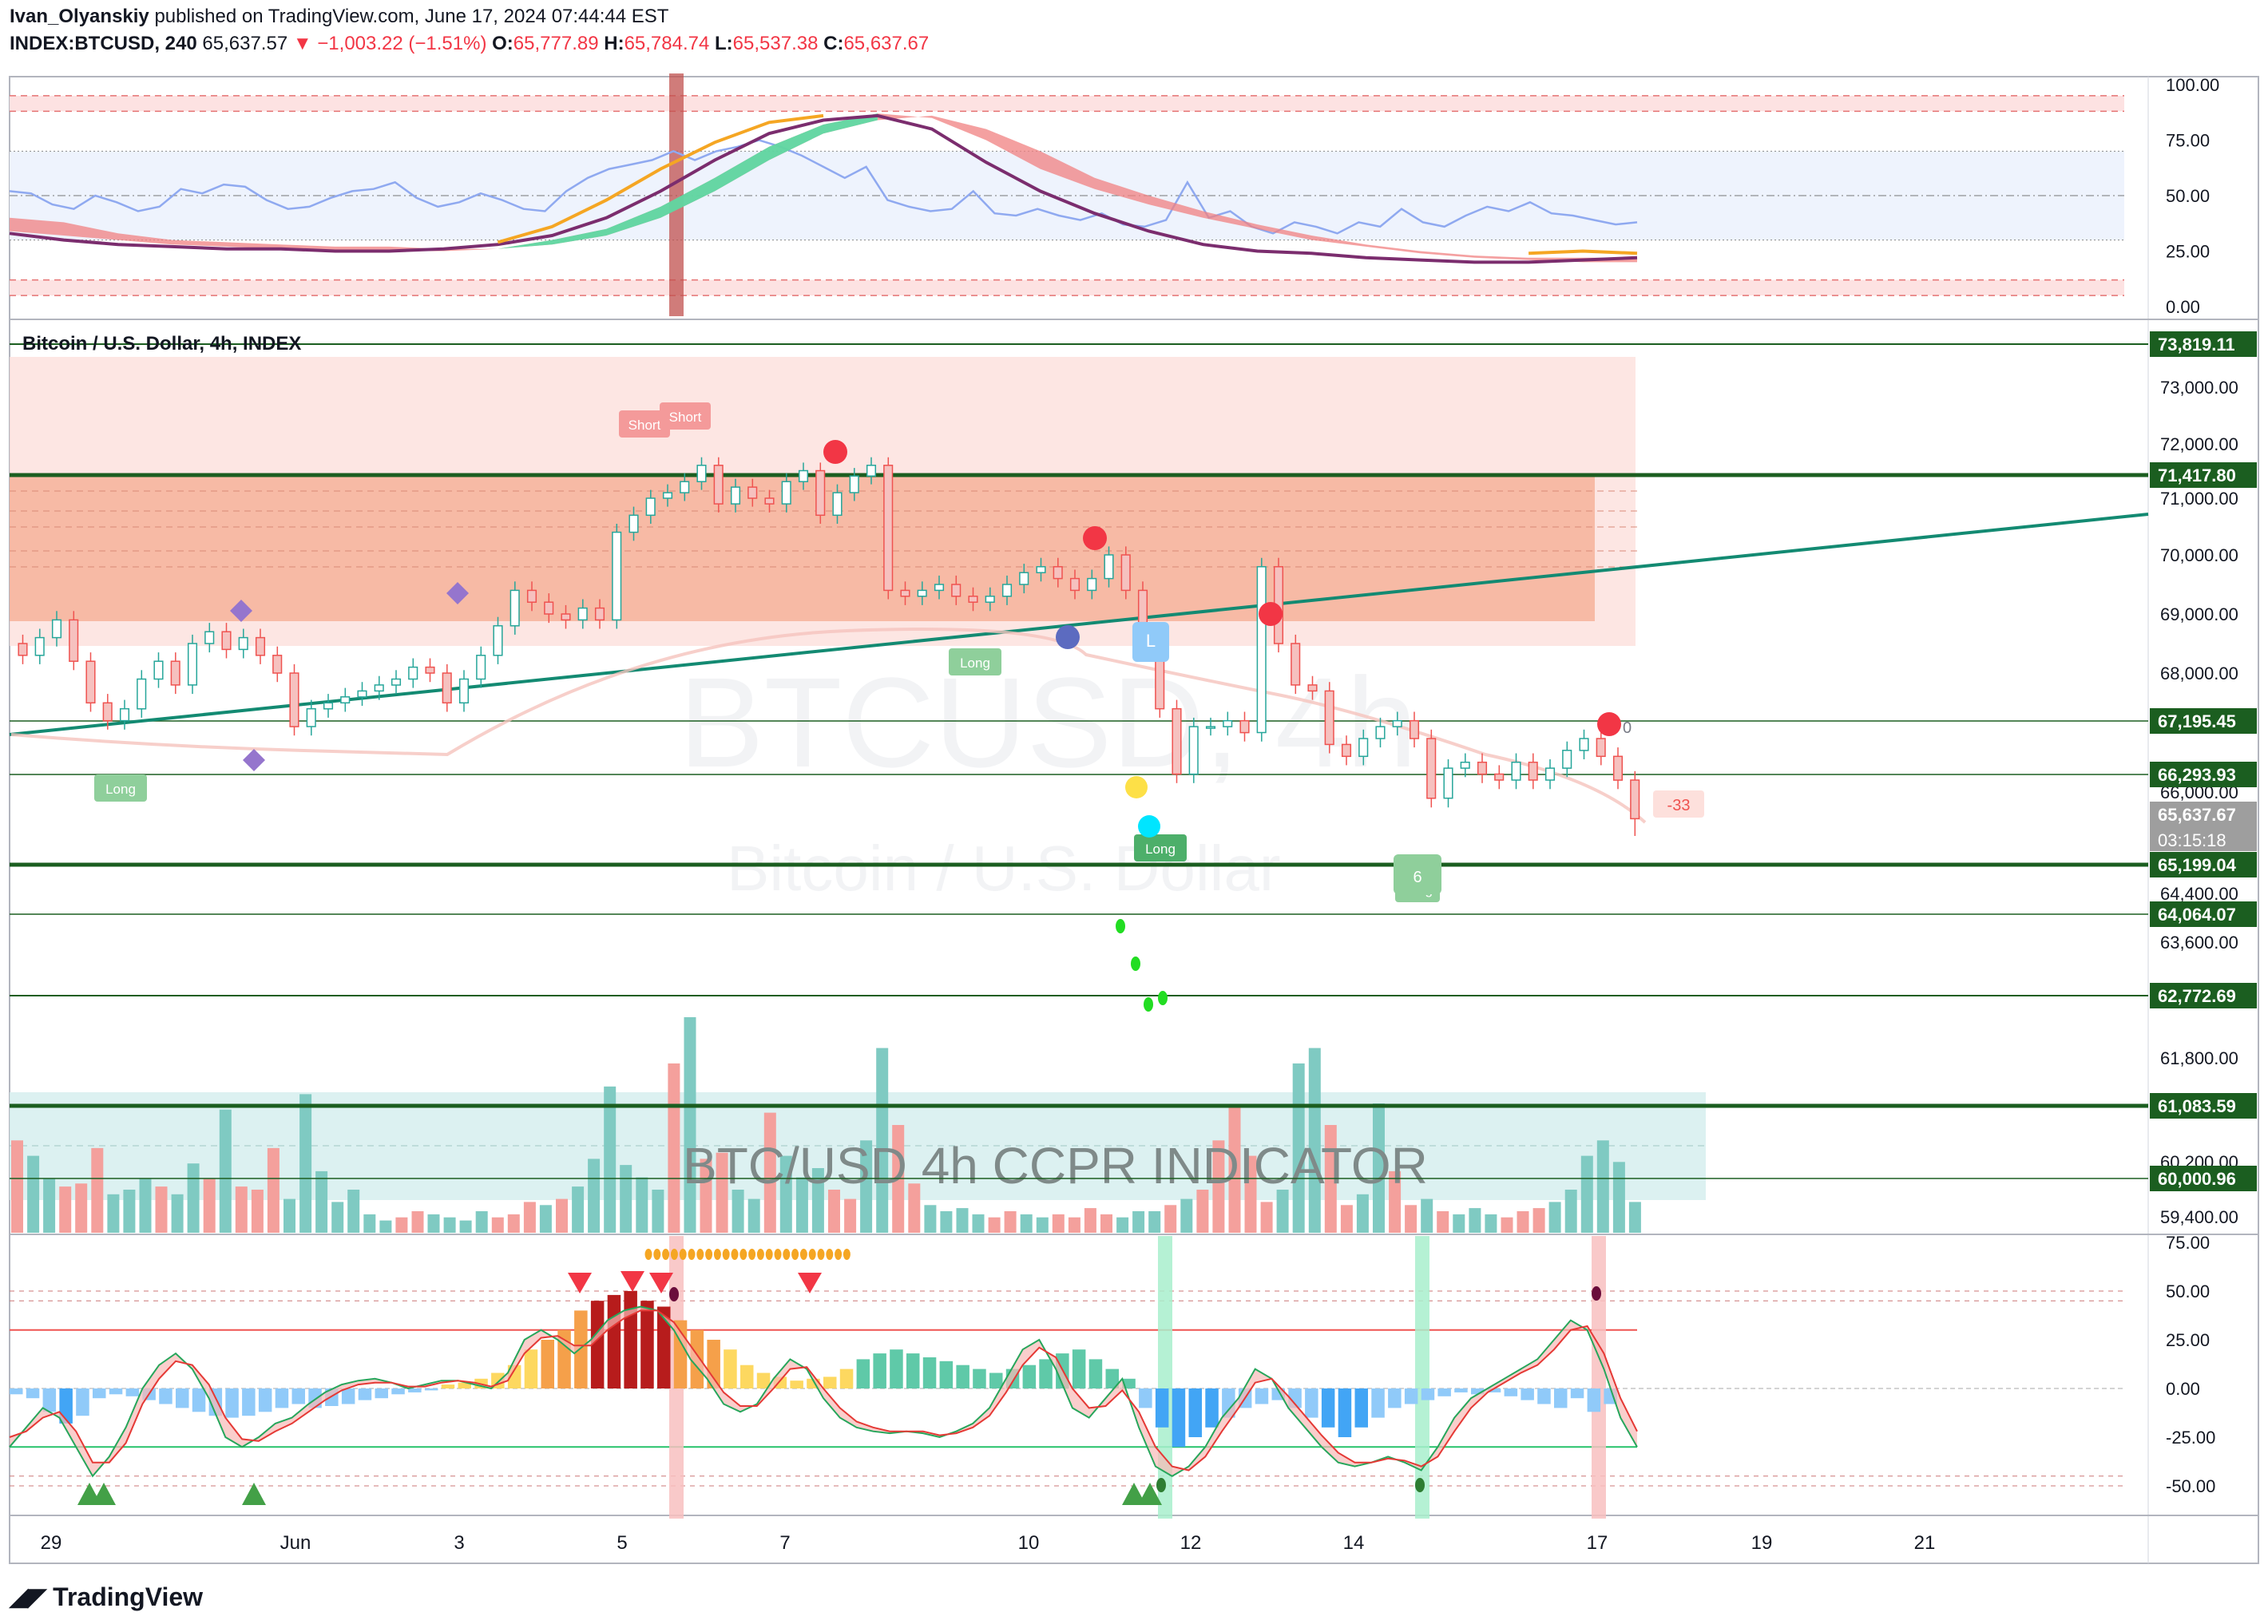  I want to click on short-tag, so click(686, 416).